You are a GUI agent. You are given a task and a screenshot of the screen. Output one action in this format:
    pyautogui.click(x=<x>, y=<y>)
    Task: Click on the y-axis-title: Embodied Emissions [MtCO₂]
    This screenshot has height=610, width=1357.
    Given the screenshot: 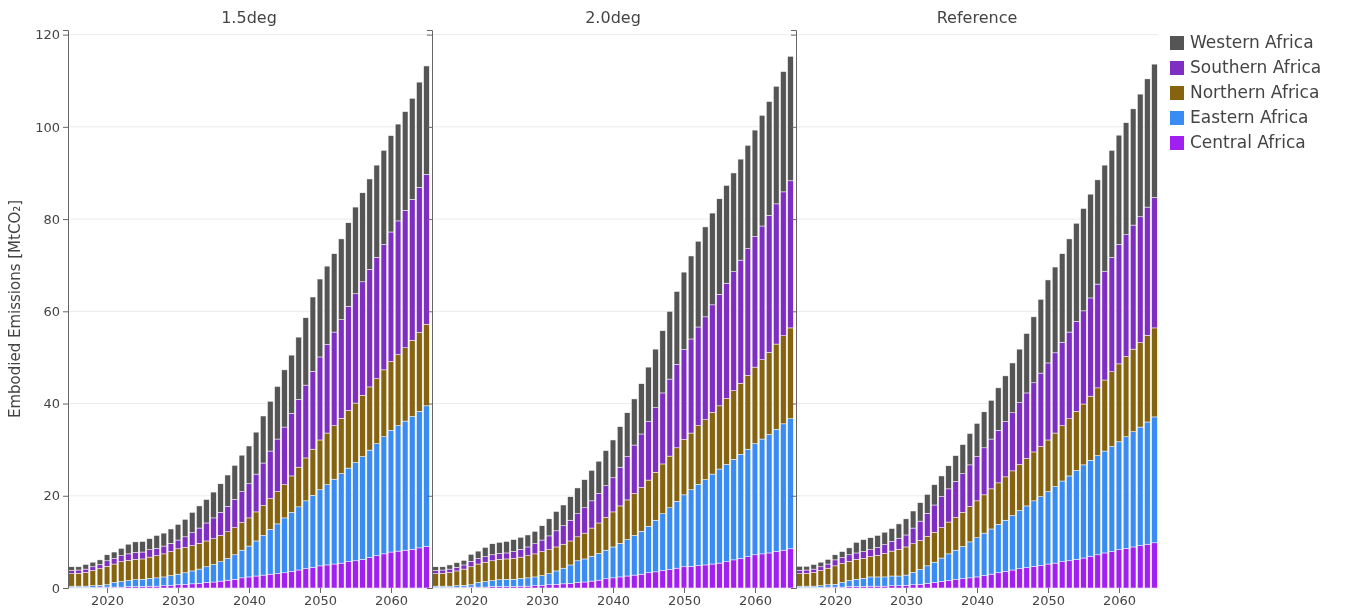 What is the action you would take?
    pyautogui.click(x=15, y=309)
    